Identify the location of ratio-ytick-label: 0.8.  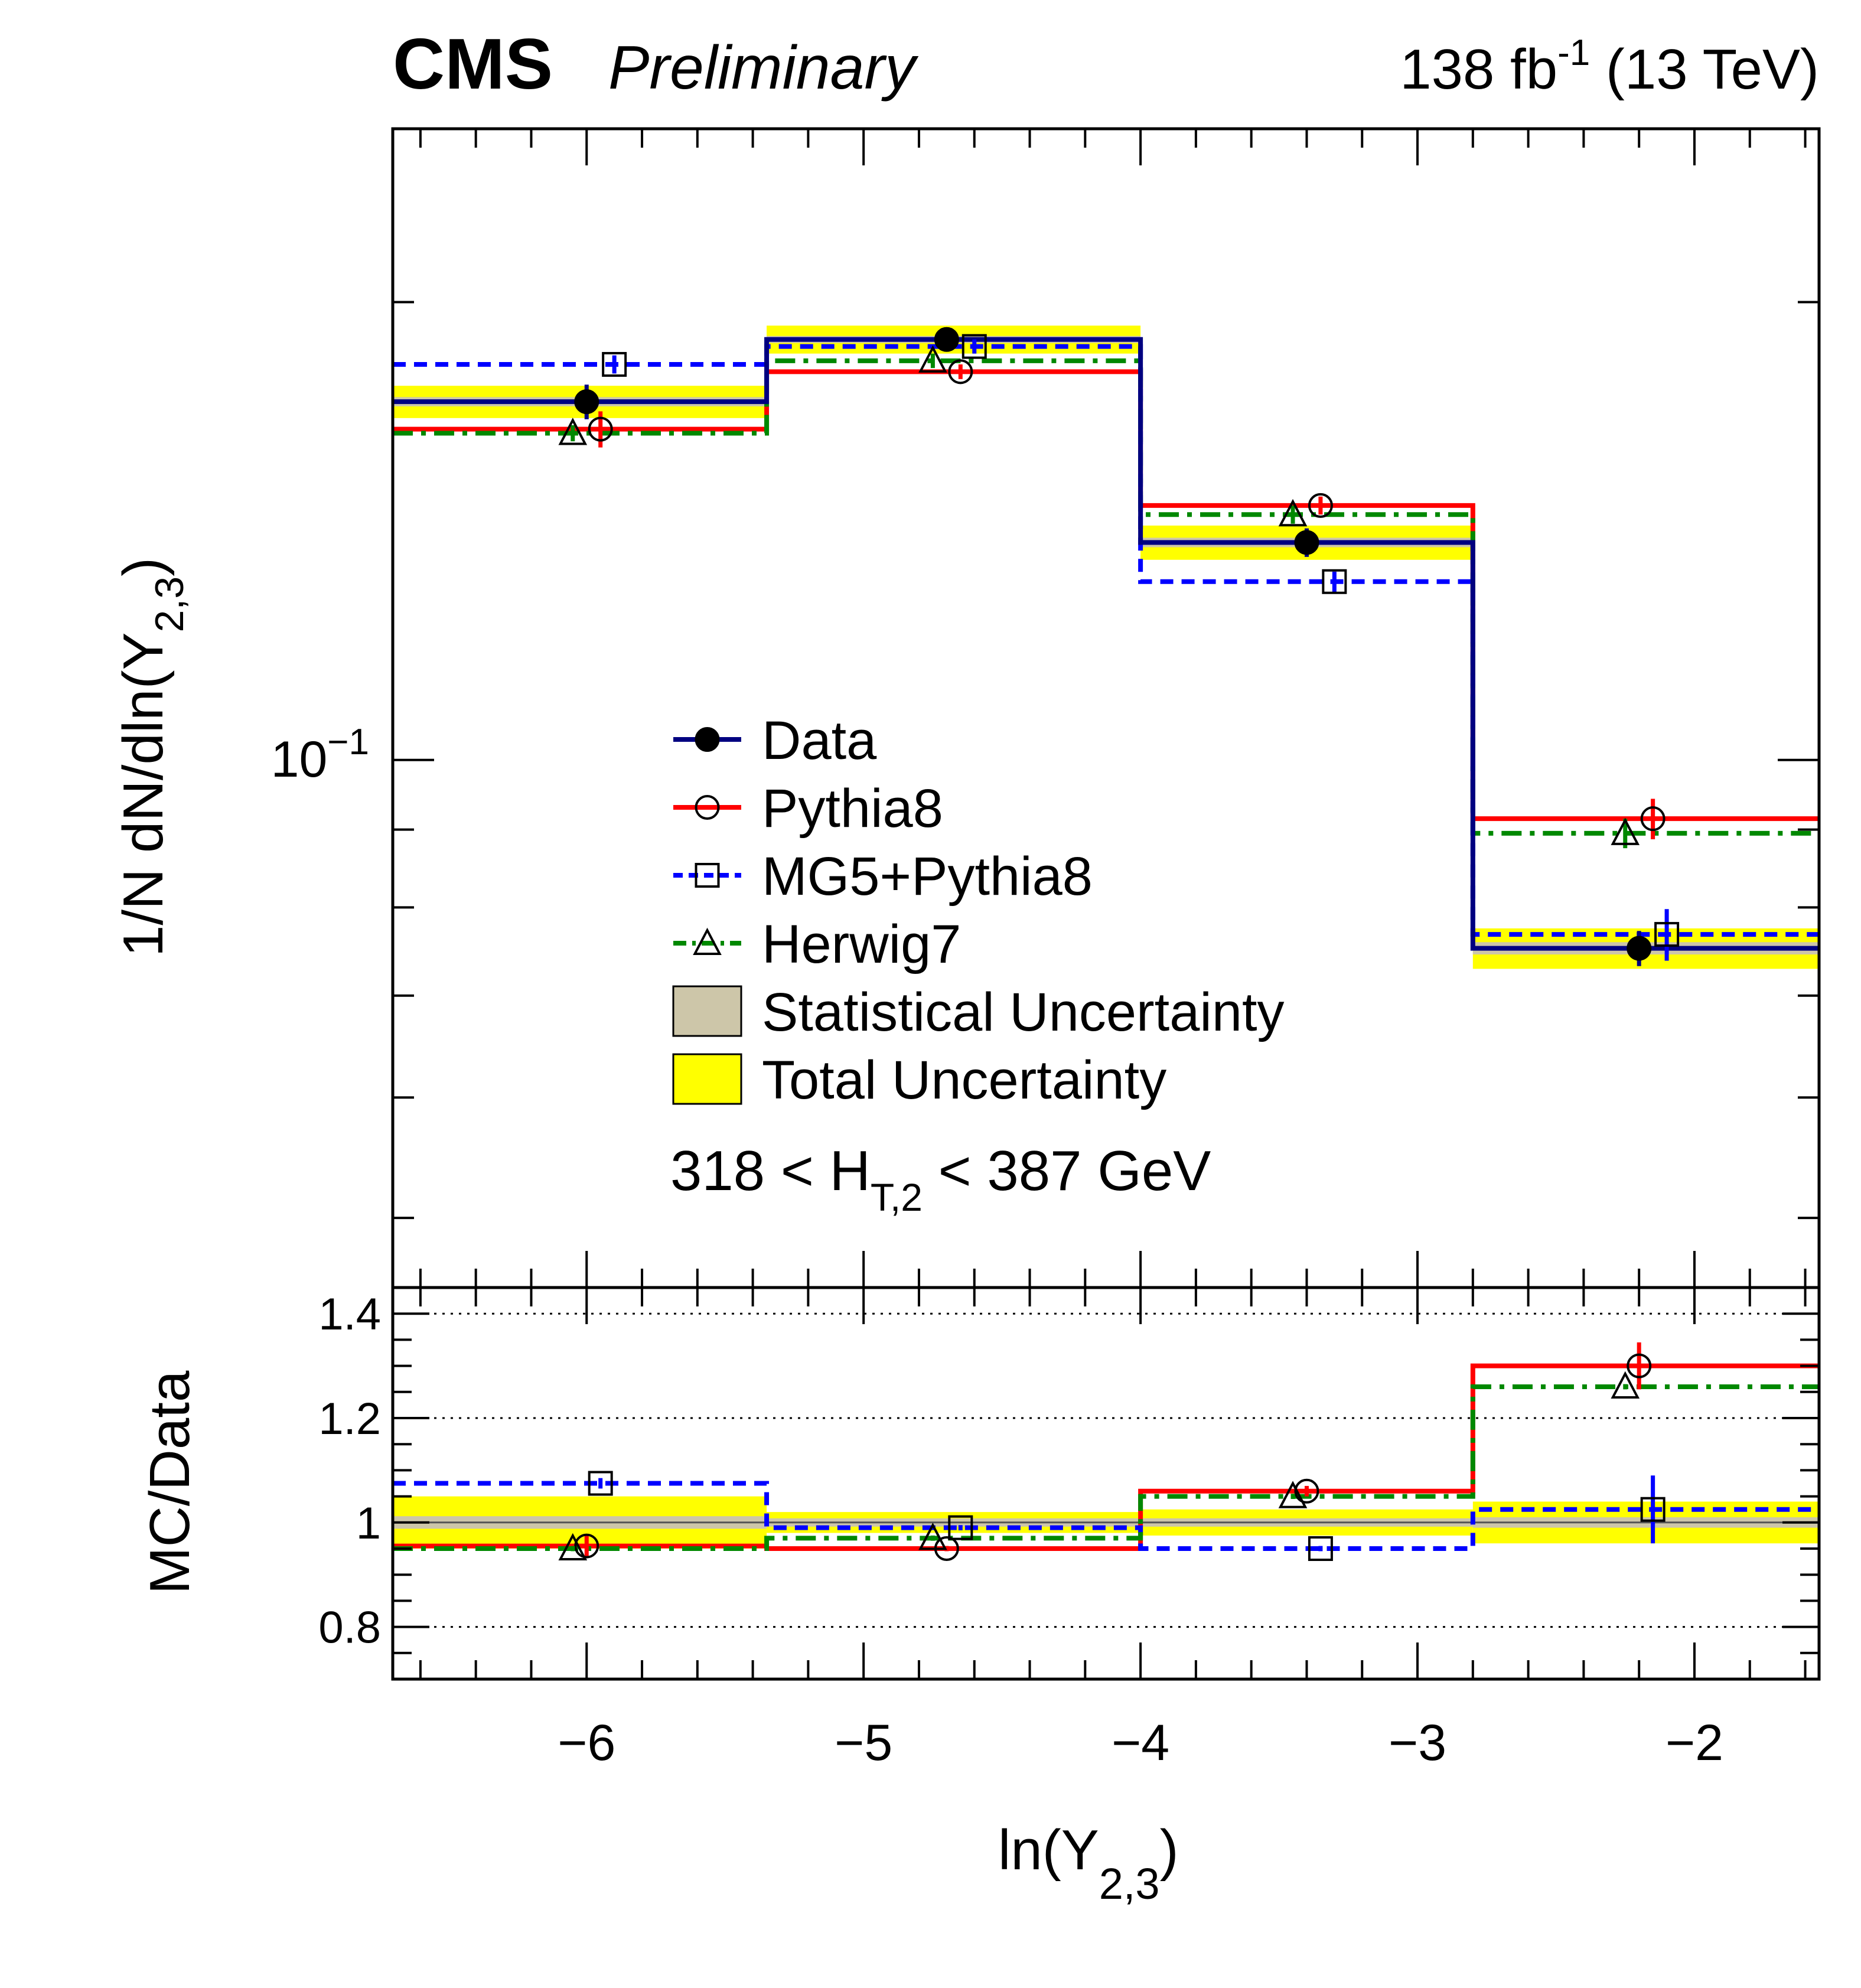
(350, 1628).